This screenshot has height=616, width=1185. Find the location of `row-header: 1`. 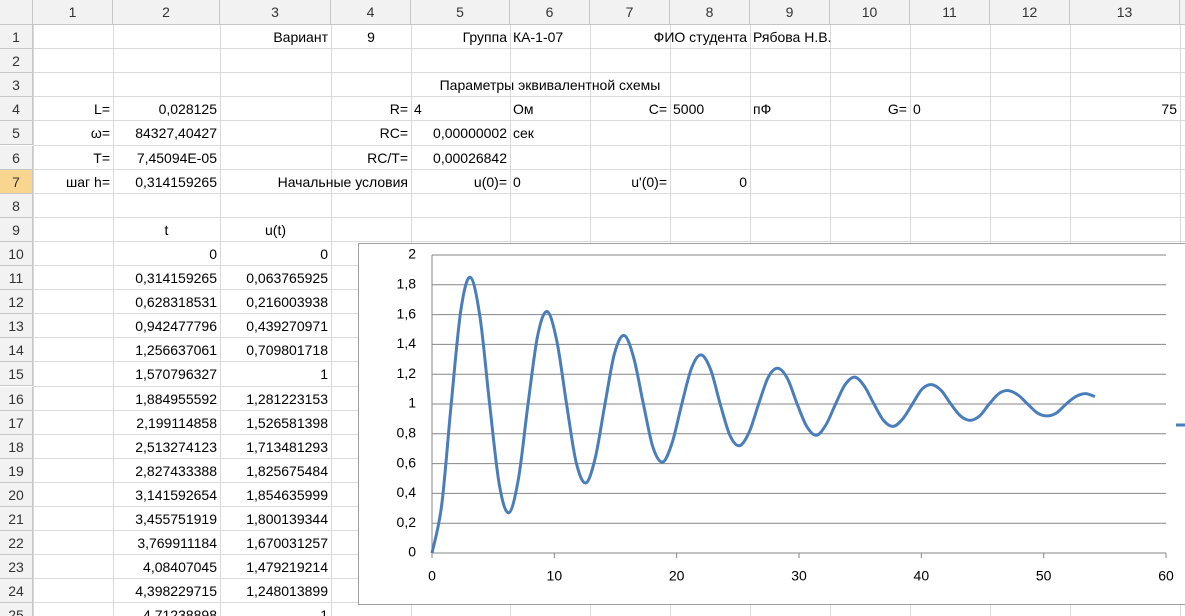

row-header: 1 is located at coordinates (16, 37).